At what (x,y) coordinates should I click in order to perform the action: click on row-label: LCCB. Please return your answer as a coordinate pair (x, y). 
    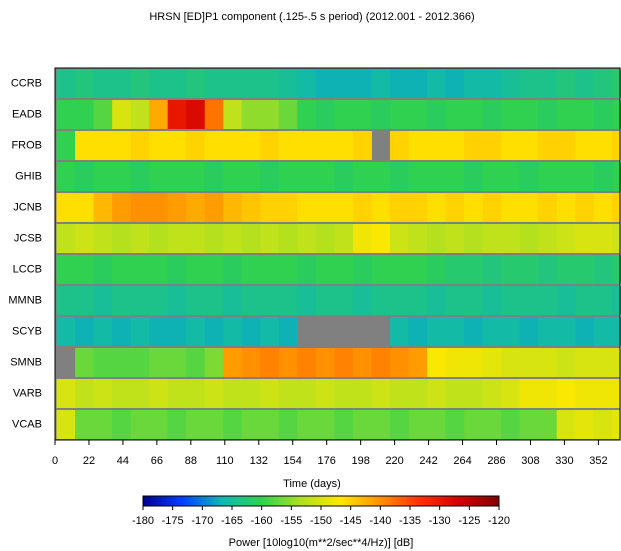
    Looking at the image, I should click on (27, 269).